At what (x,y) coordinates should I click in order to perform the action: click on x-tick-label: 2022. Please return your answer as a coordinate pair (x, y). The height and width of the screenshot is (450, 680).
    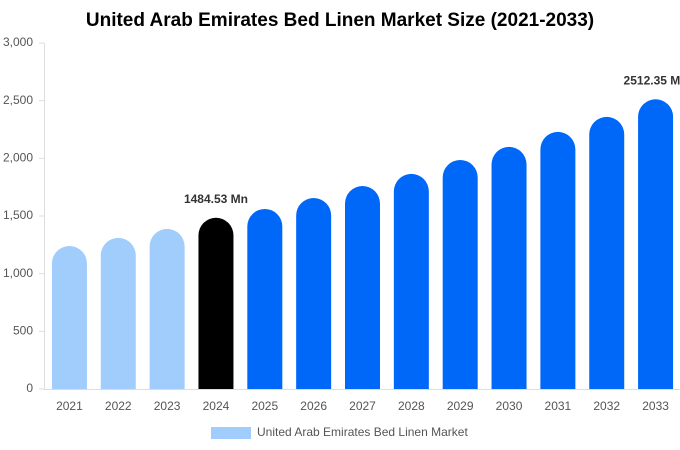
    Looking at the image, I should click on (118, 406).